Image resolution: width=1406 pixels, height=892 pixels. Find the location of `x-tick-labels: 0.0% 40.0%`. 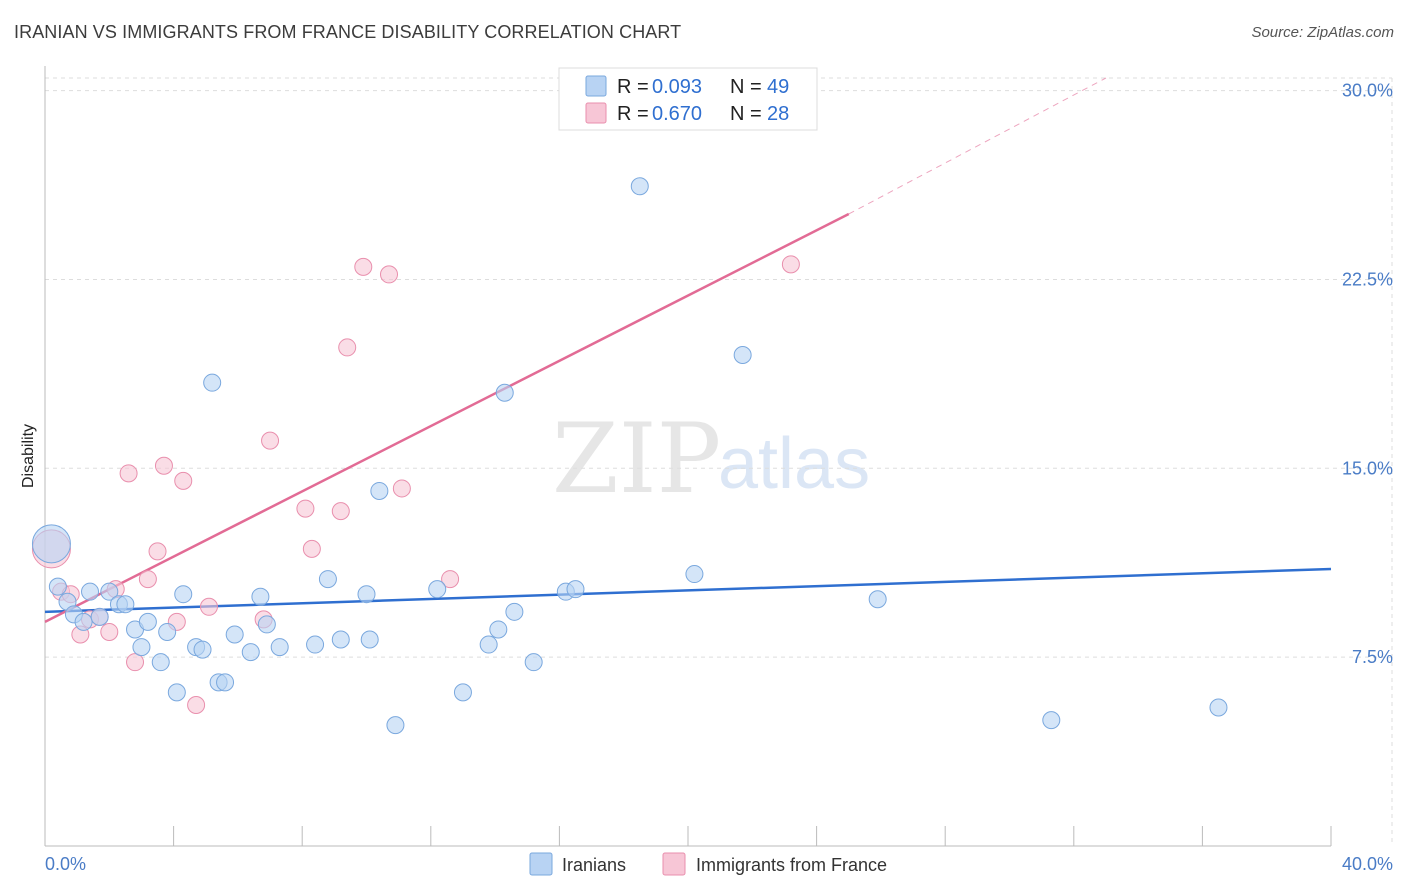

x-tick-labels: 0.0% 40.0% is located at coordinates (719, 864).